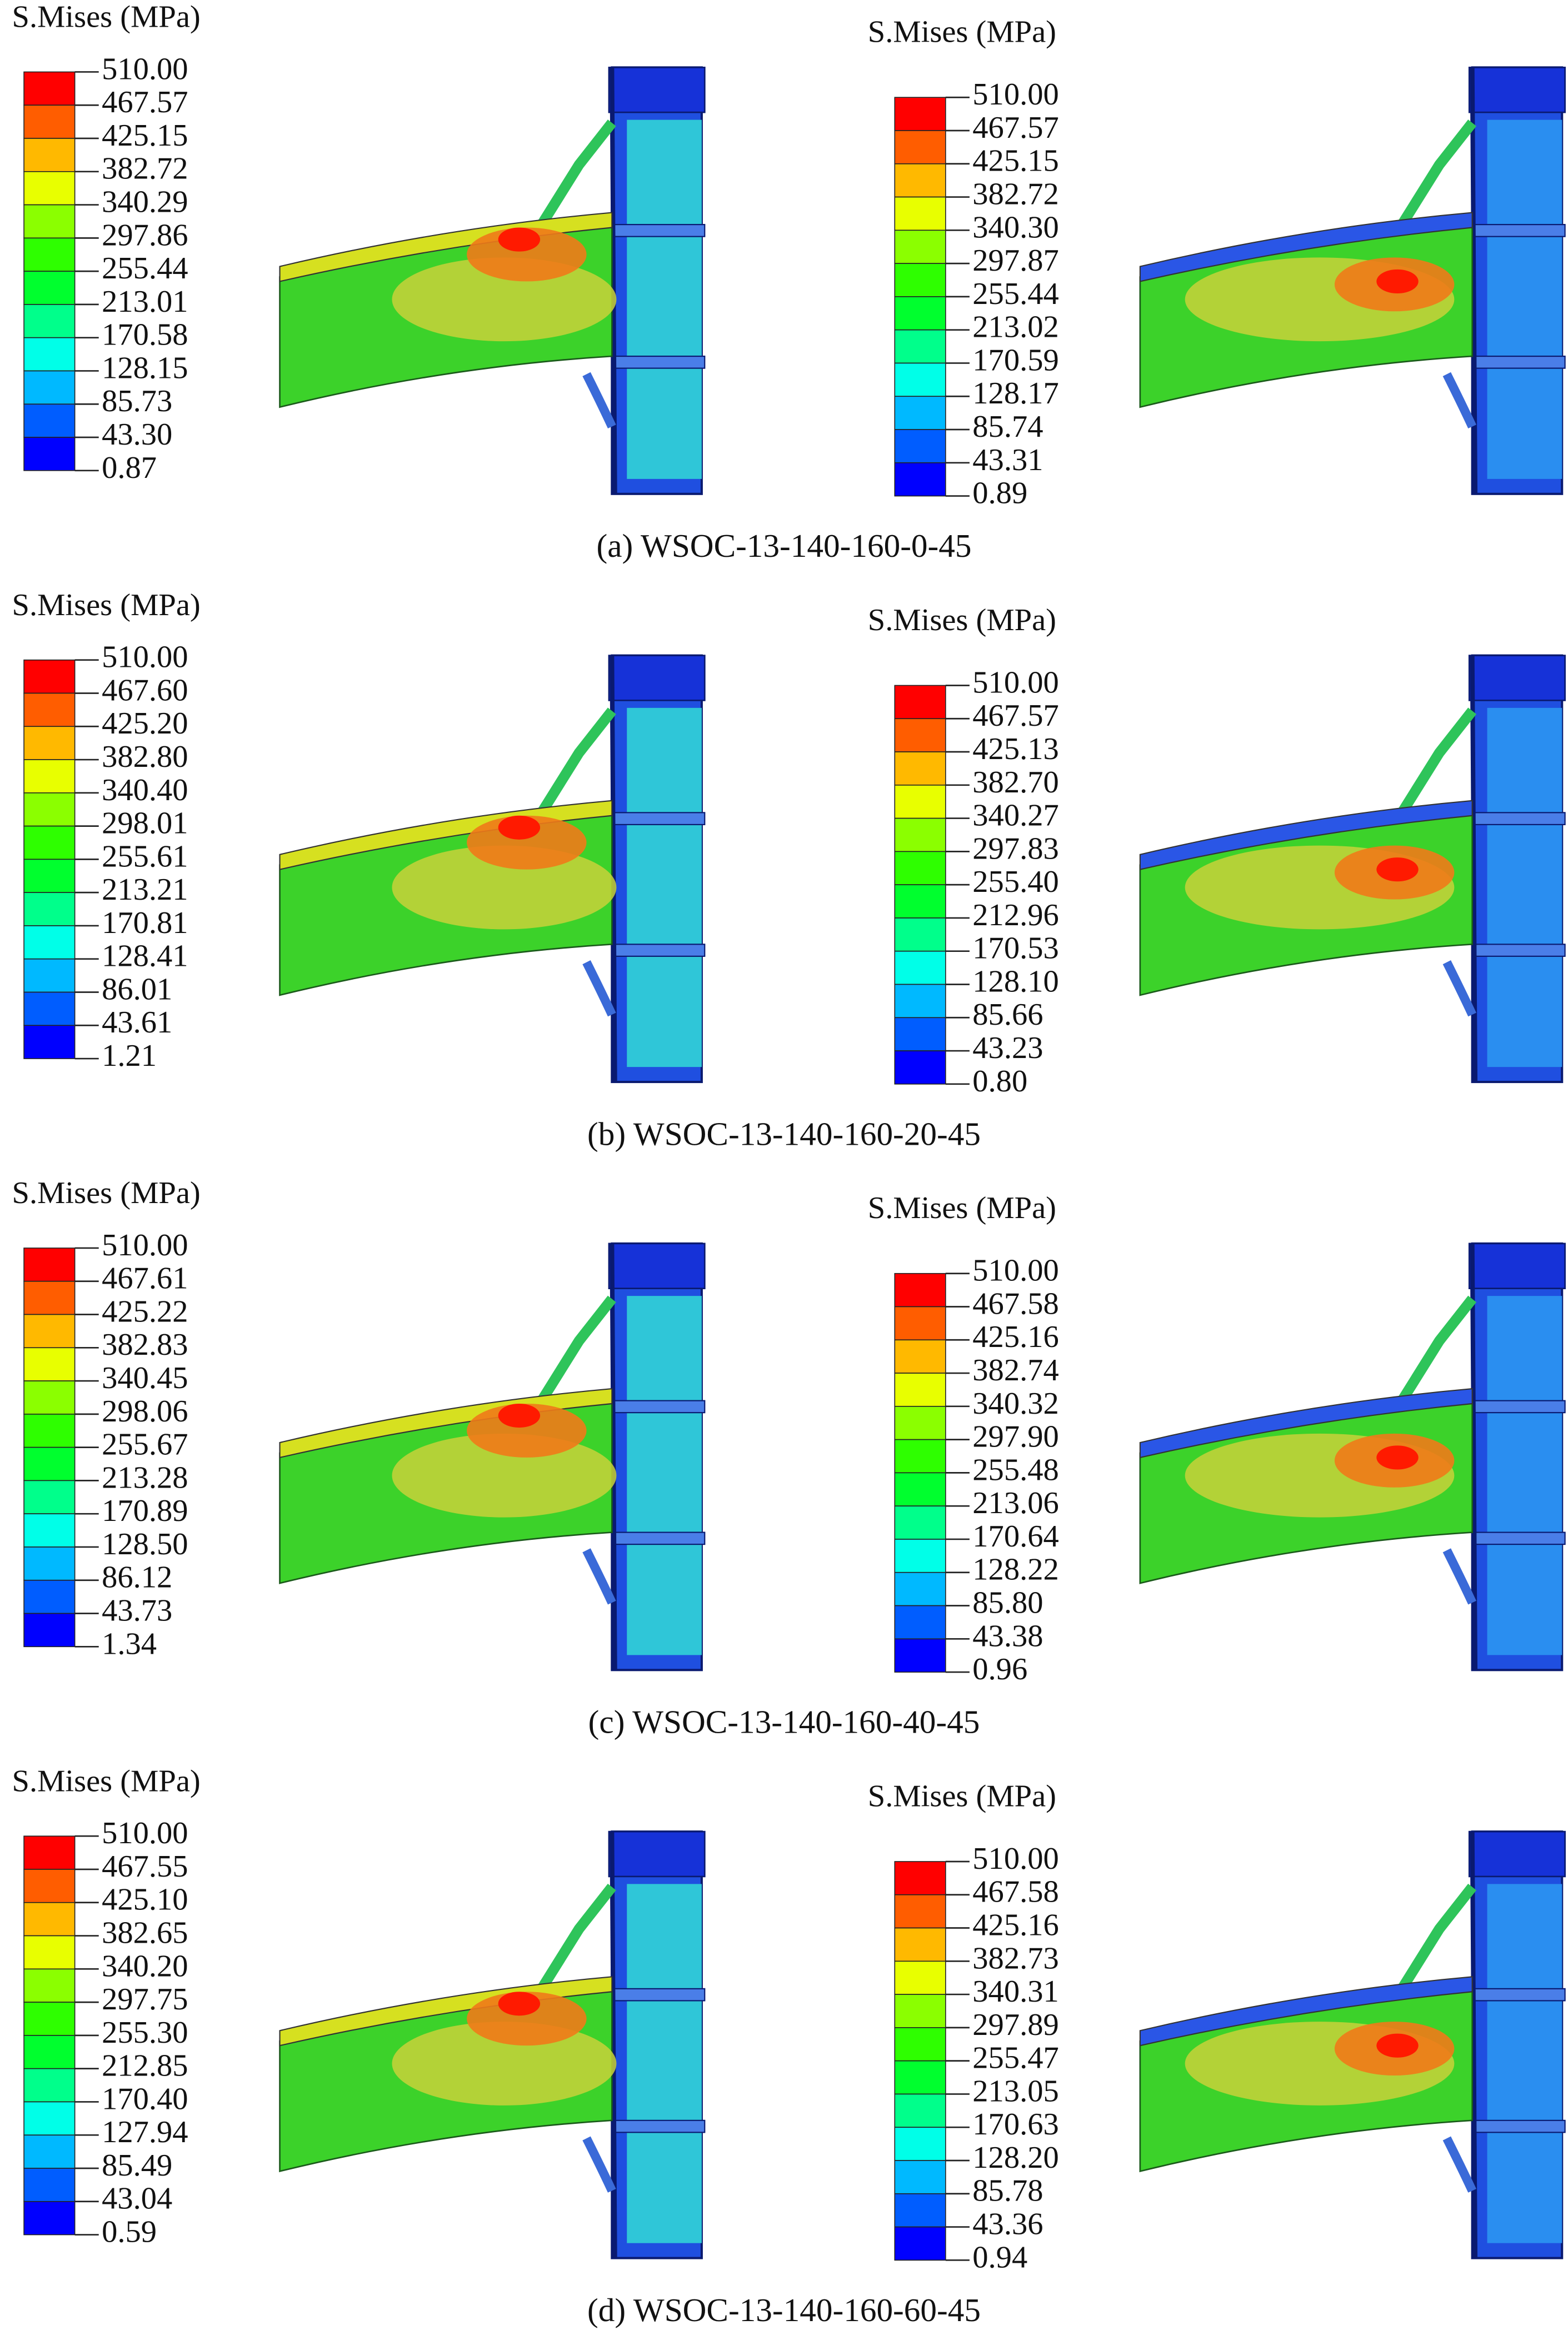 Image resolution: width=1568 pixels, height=2330 pixels. Describe the element at coordinates (999, 1669) in the screenshot. I see `legend-label: 0.96` at that location.